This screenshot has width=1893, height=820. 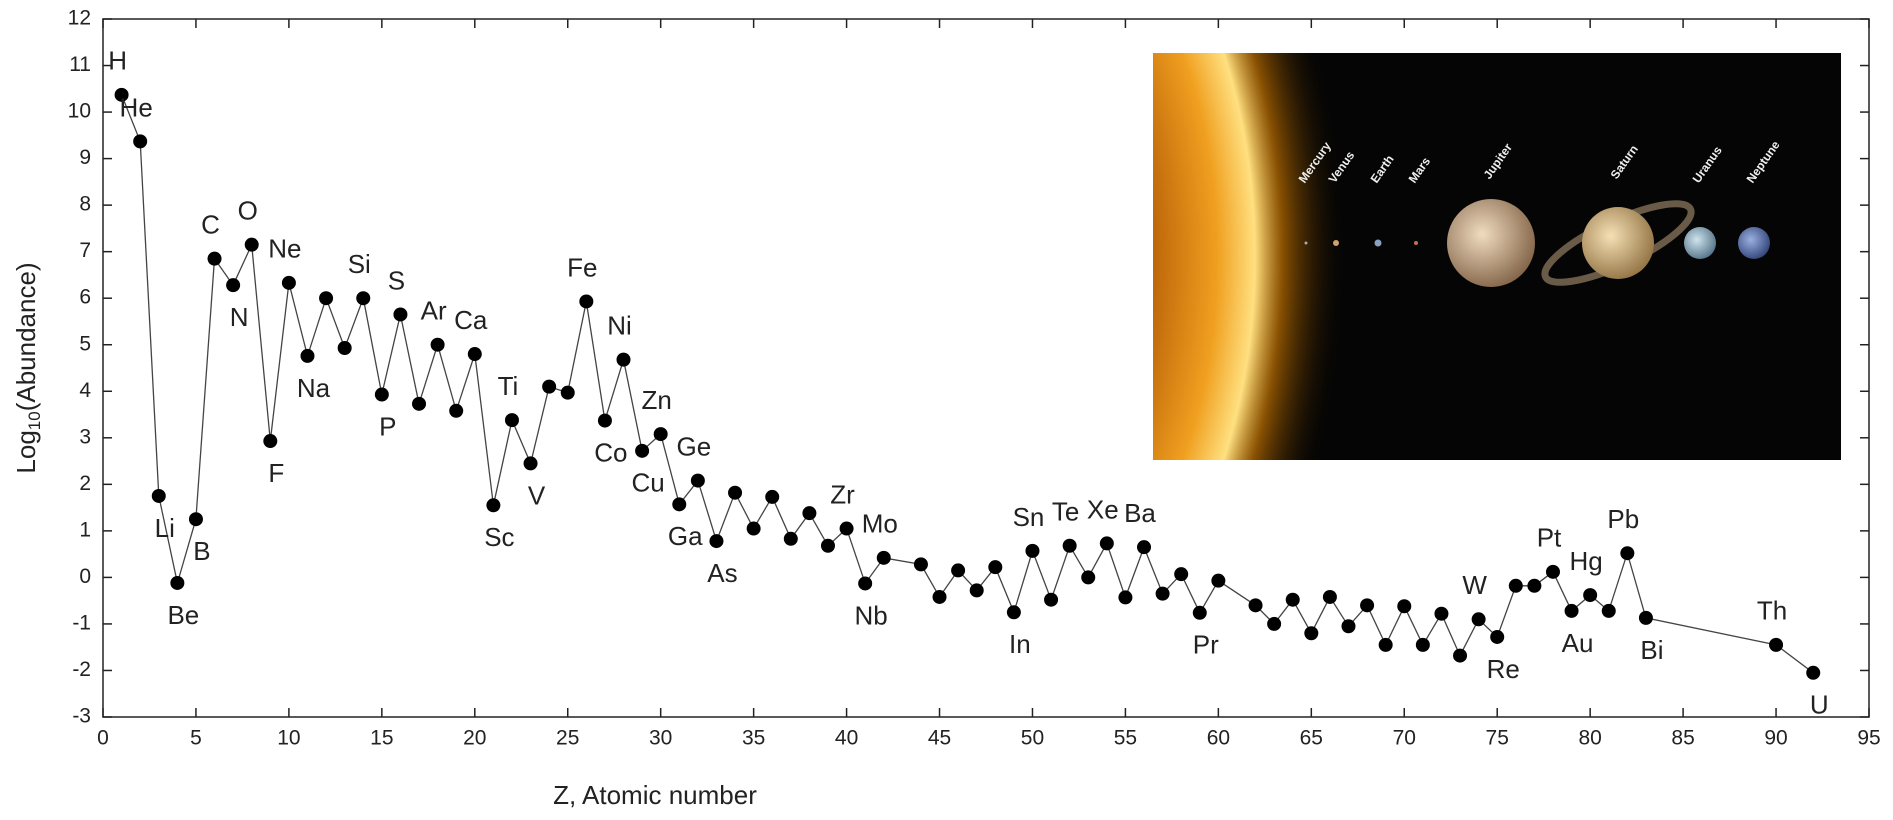 What do you see at coordinates (79, 18) in the screenshot?
I see `y-tick-label: 12` at bounding box center [79, 18].